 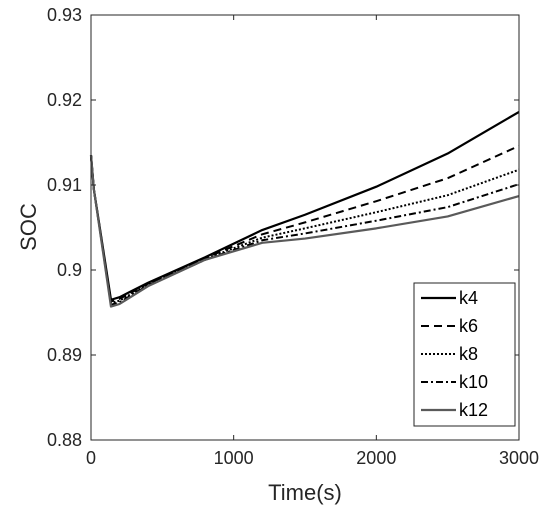 What do you see at coordinates (69, 270) in the screenshot?
I see `y-tick-label: 0.9` at bounding box center [69, 270].